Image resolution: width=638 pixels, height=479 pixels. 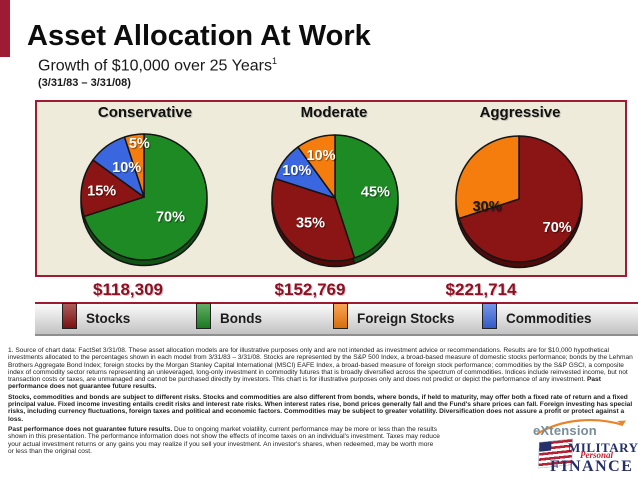 I want to click on logo-personal-text: Personal, so click(x=597, y=455).